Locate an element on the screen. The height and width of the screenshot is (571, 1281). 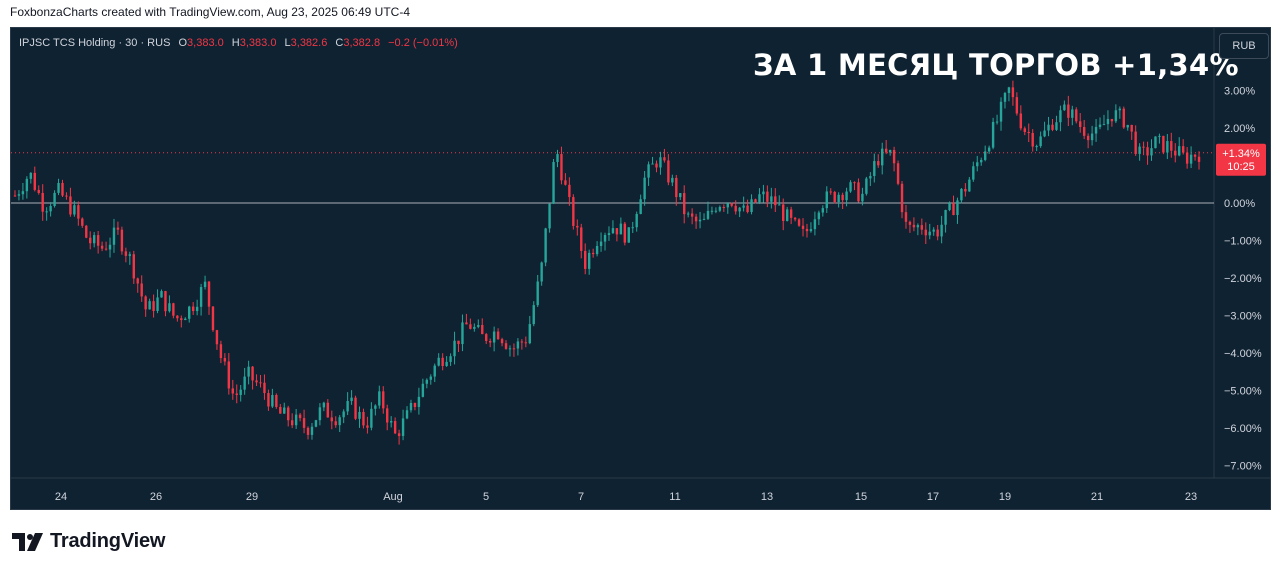
currency-button: RUB is located at coordinates (1244, 46).